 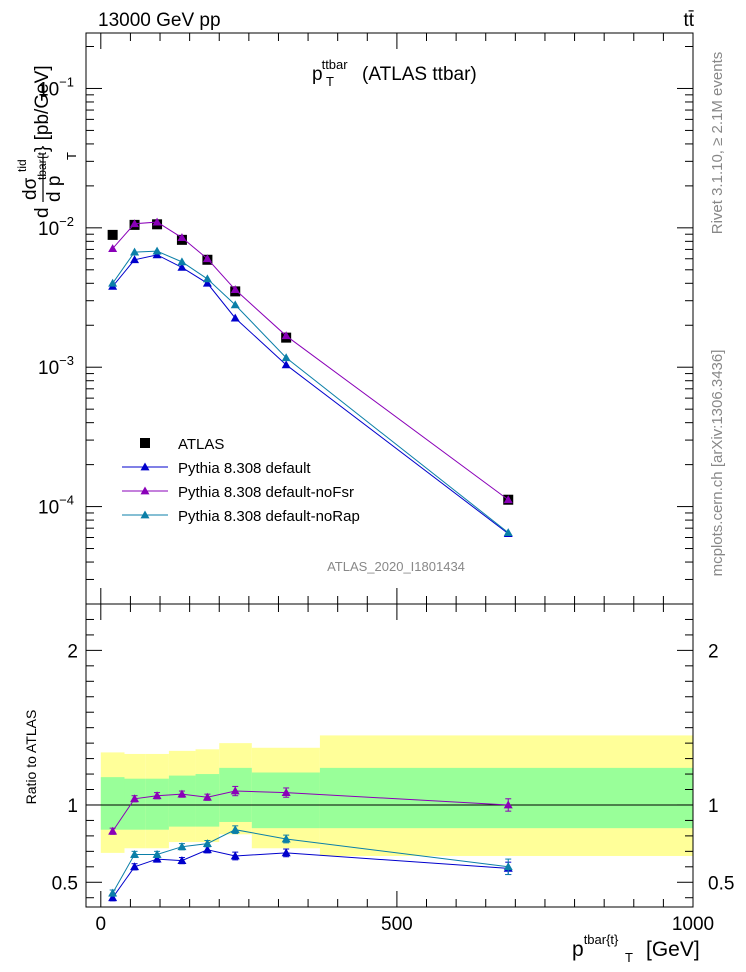 What do you see at coordinates (54, 189) in the screenshot?
I see `ylabel-dp: d p` at bounding box center [54, 189].